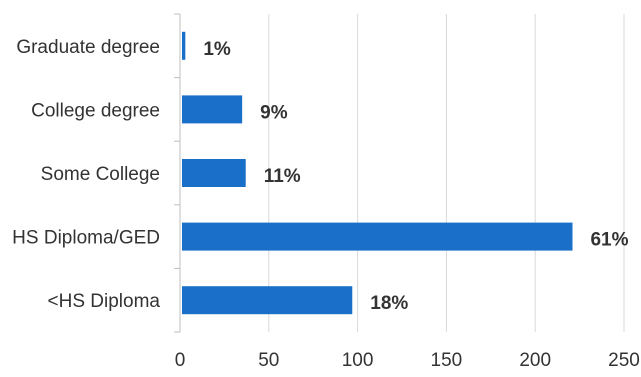  Describe the element at coordinates (100, 174) in the screenshot. I see `category-label: Some College` at that location.